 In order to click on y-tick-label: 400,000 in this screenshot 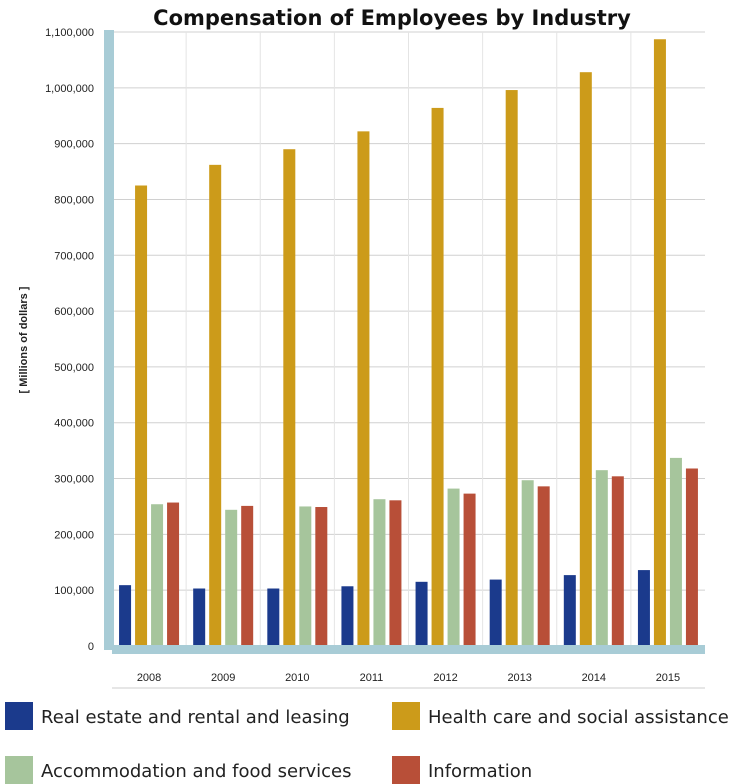, I will do `click(74, 424)`.